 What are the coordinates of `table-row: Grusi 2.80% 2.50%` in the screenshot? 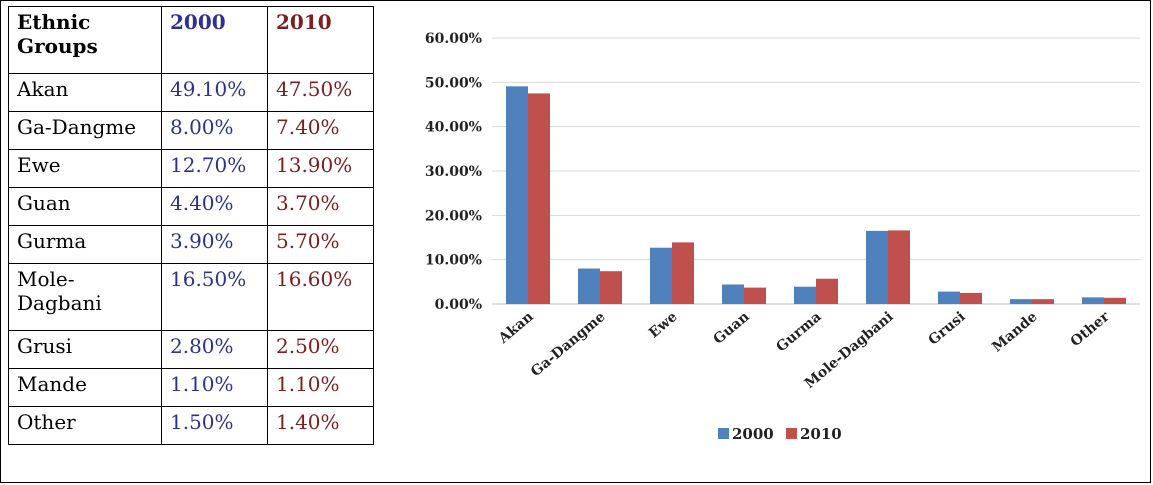 It's located at (191, 349).